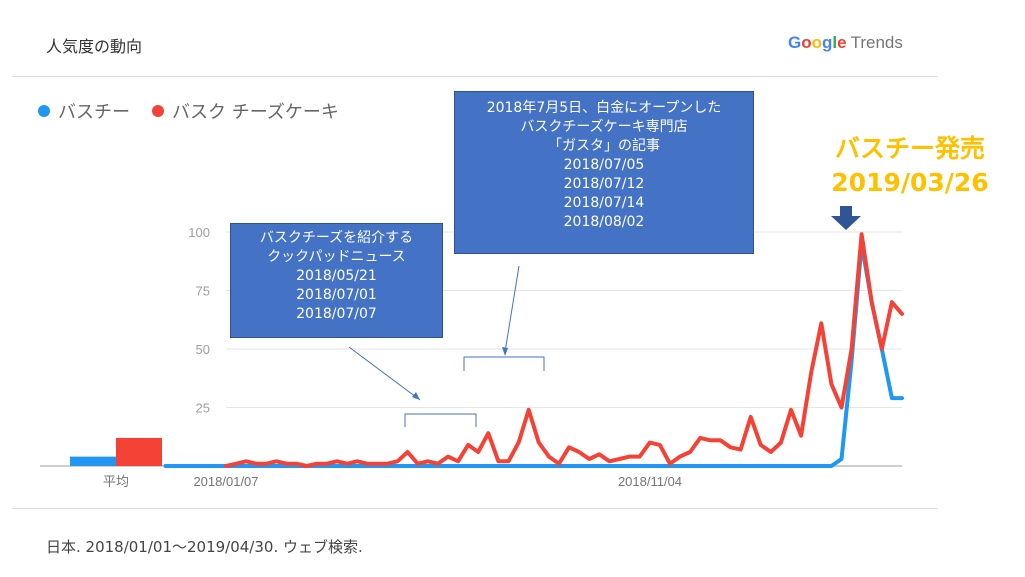 This screenshot has height=577, width=1025. Describe the element at coordinates (475, 508) in the screenshot. I see `footer-divider` at that location.